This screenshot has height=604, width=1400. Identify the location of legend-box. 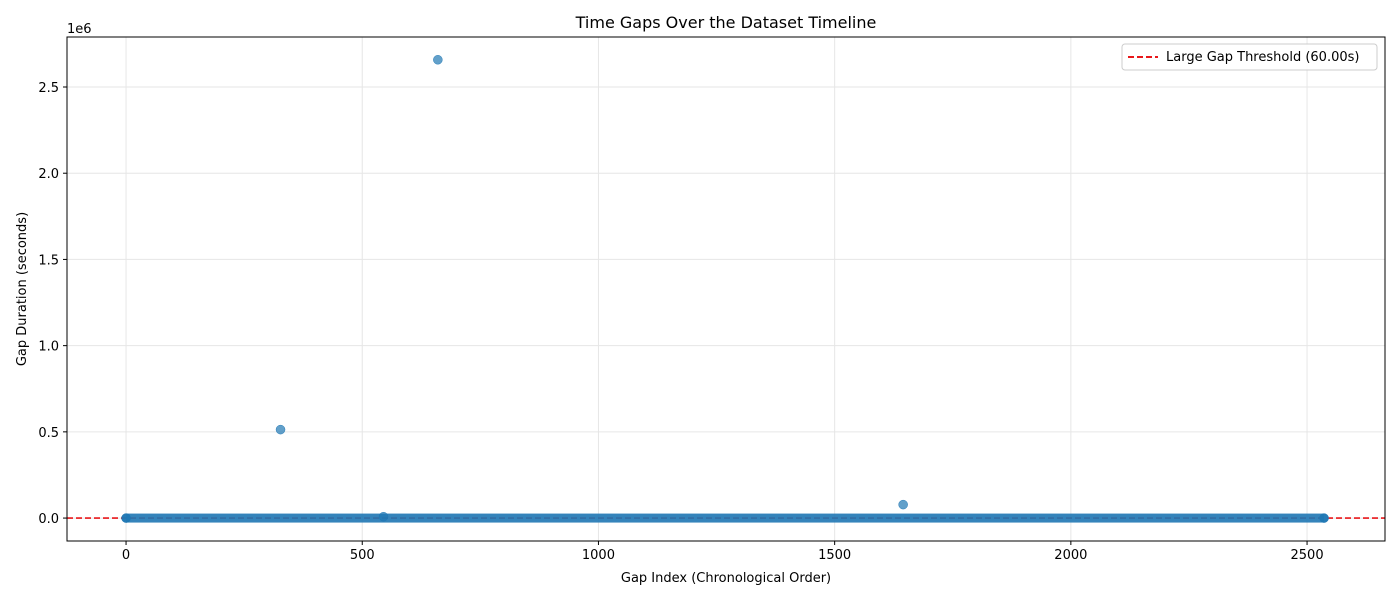
(1249, 57).